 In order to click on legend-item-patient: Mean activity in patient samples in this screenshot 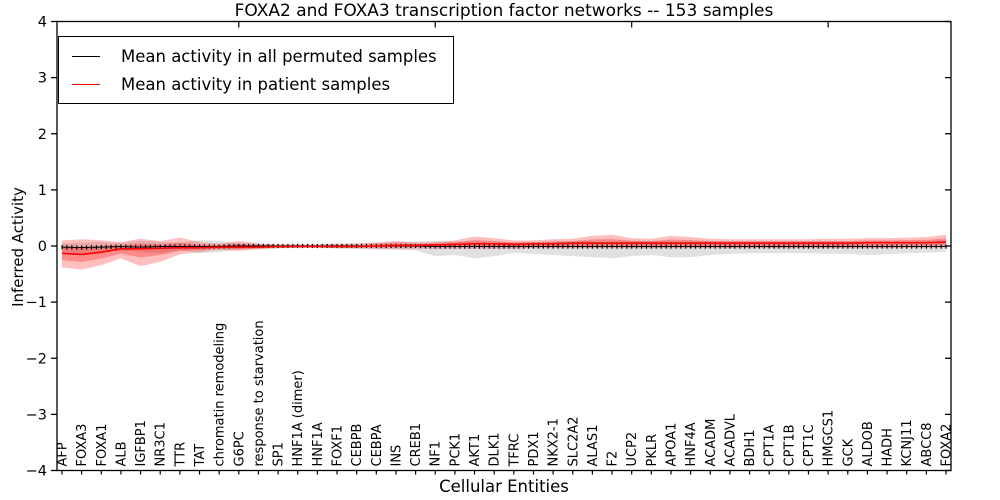, I will do `click(254, 84)`.